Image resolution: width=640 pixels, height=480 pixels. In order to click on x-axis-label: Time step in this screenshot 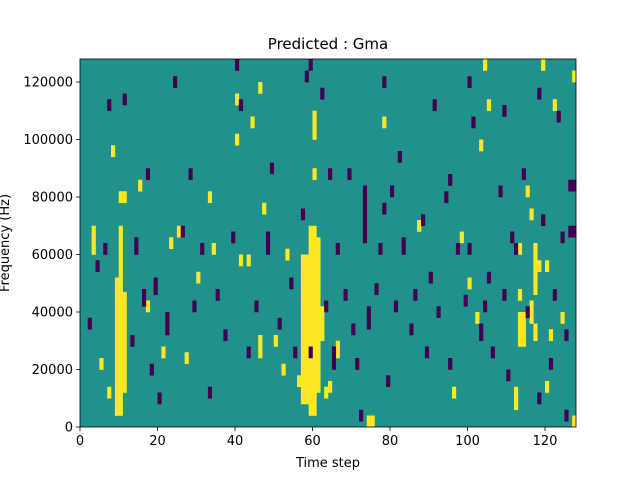, I will do `click(327, 463)`.